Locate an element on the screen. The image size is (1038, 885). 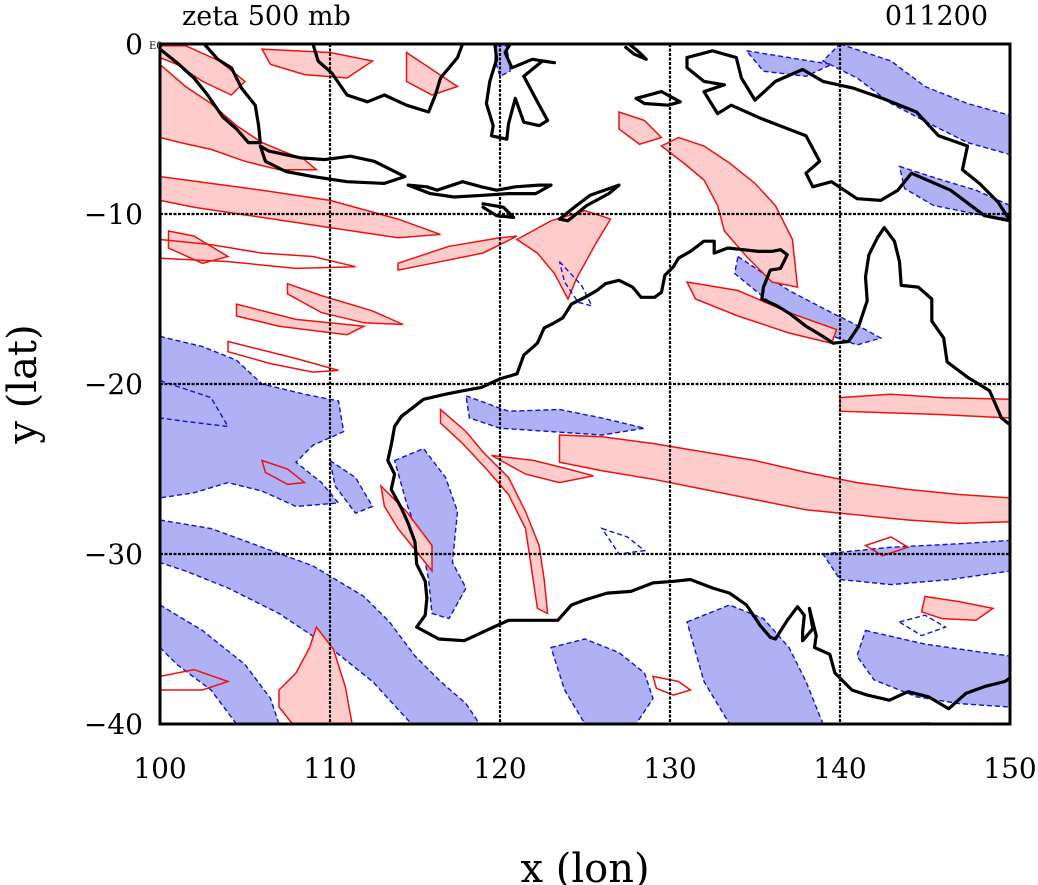
exponent-label: E0 is located at coordinates (156, 46).